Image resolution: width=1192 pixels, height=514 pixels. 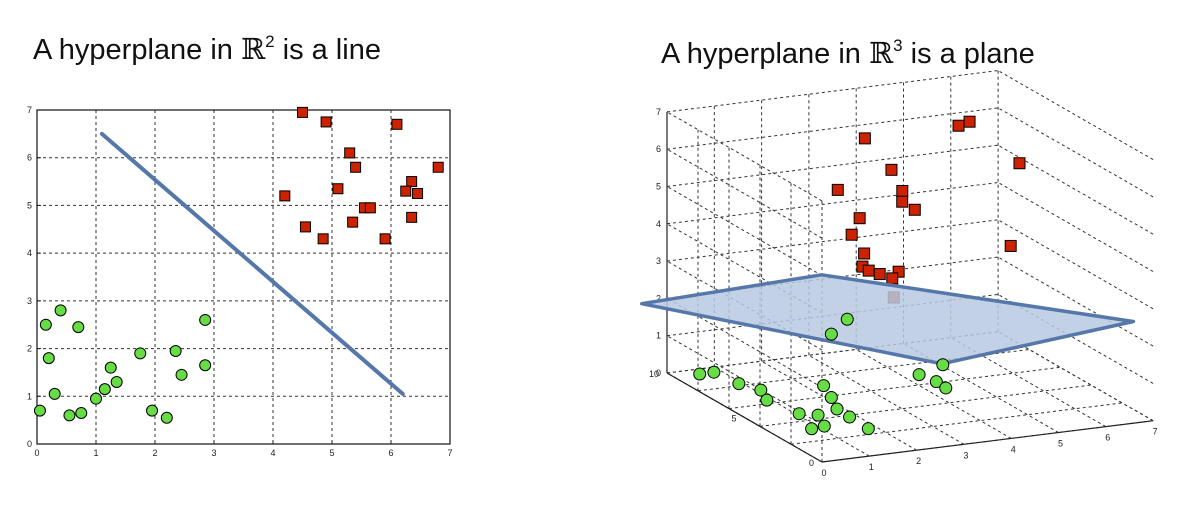 What do you see at coordinates (213, 453) in the screenshot?
I see `x-tick-label: 3` at bounding box center [213, 453].